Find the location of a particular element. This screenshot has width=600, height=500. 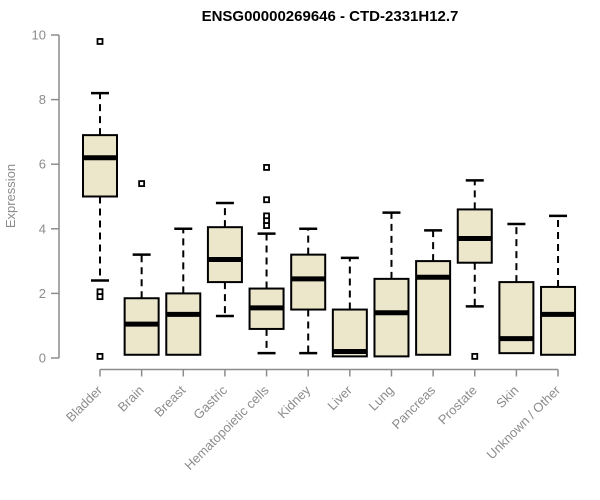

box-group-gastric is located at coordinates (224, 259).